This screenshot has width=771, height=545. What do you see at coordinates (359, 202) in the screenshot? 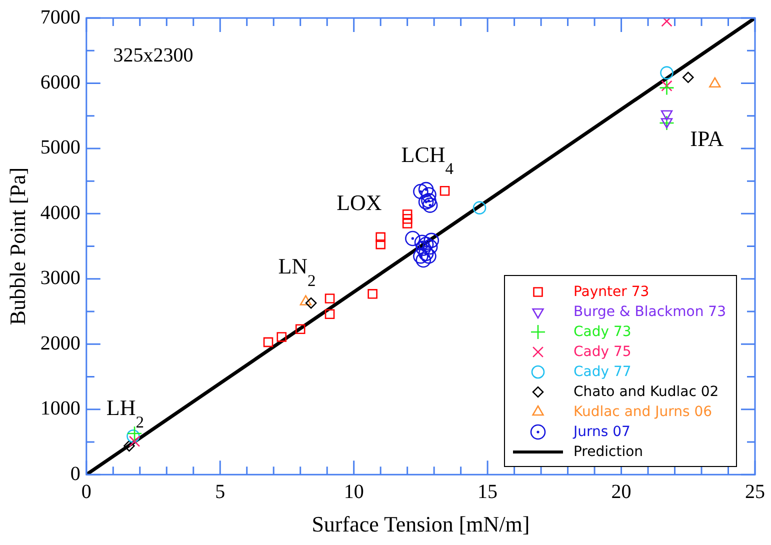
I see `annotation: LOX` at bounding box center [359, 202].